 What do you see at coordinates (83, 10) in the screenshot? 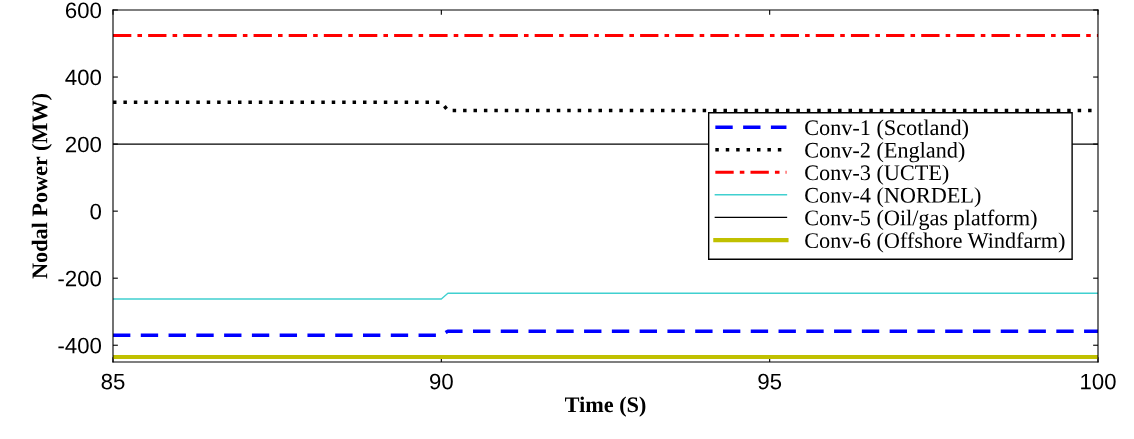
I see `y-tick-label: 600` at bounding box center [83, 10].